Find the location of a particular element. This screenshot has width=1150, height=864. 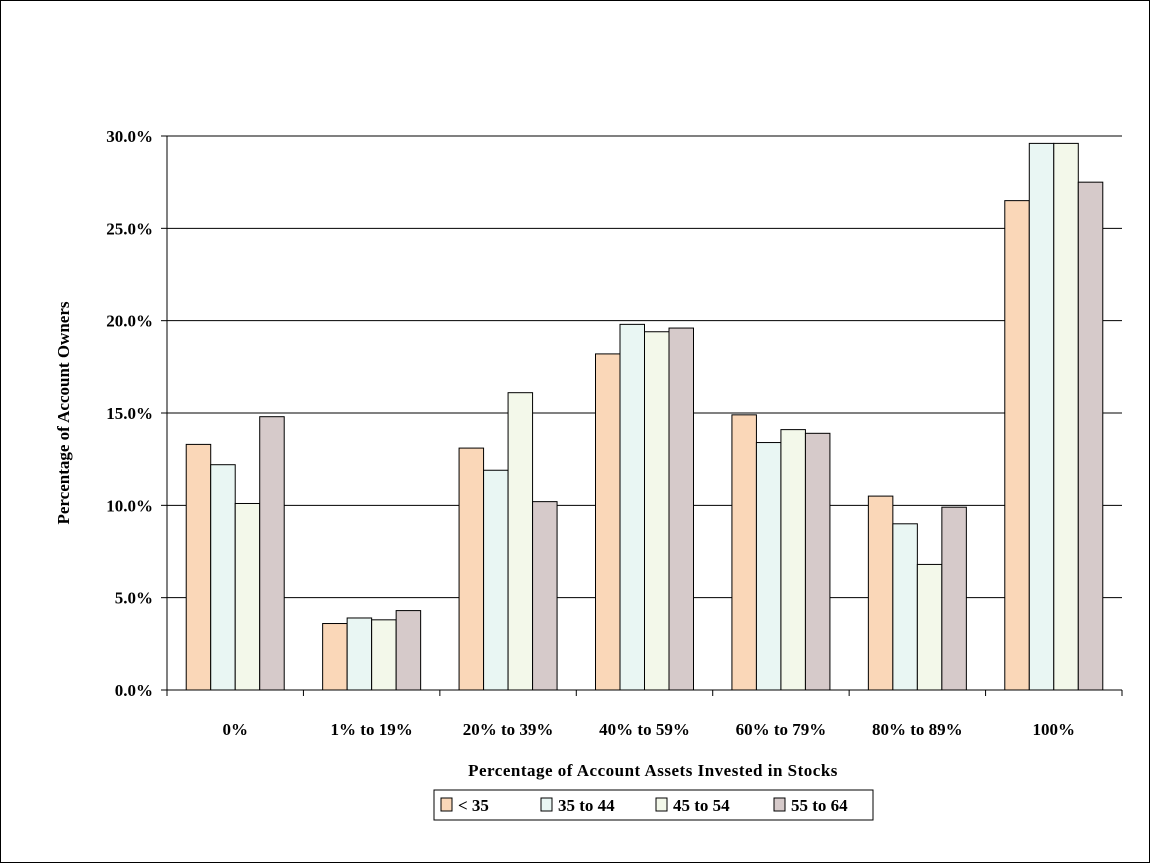

legend-label: 45 to 54 is located at coordinates (701, 805).